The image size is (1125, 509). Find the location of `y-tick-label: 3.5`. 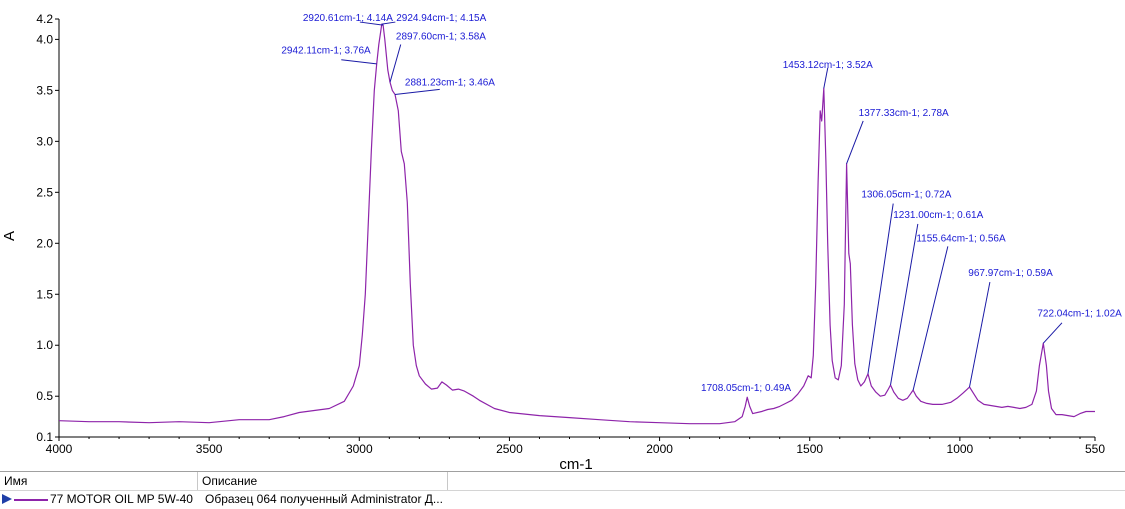

y-tick-label: 3.5 is located at coordinates (44, 90).